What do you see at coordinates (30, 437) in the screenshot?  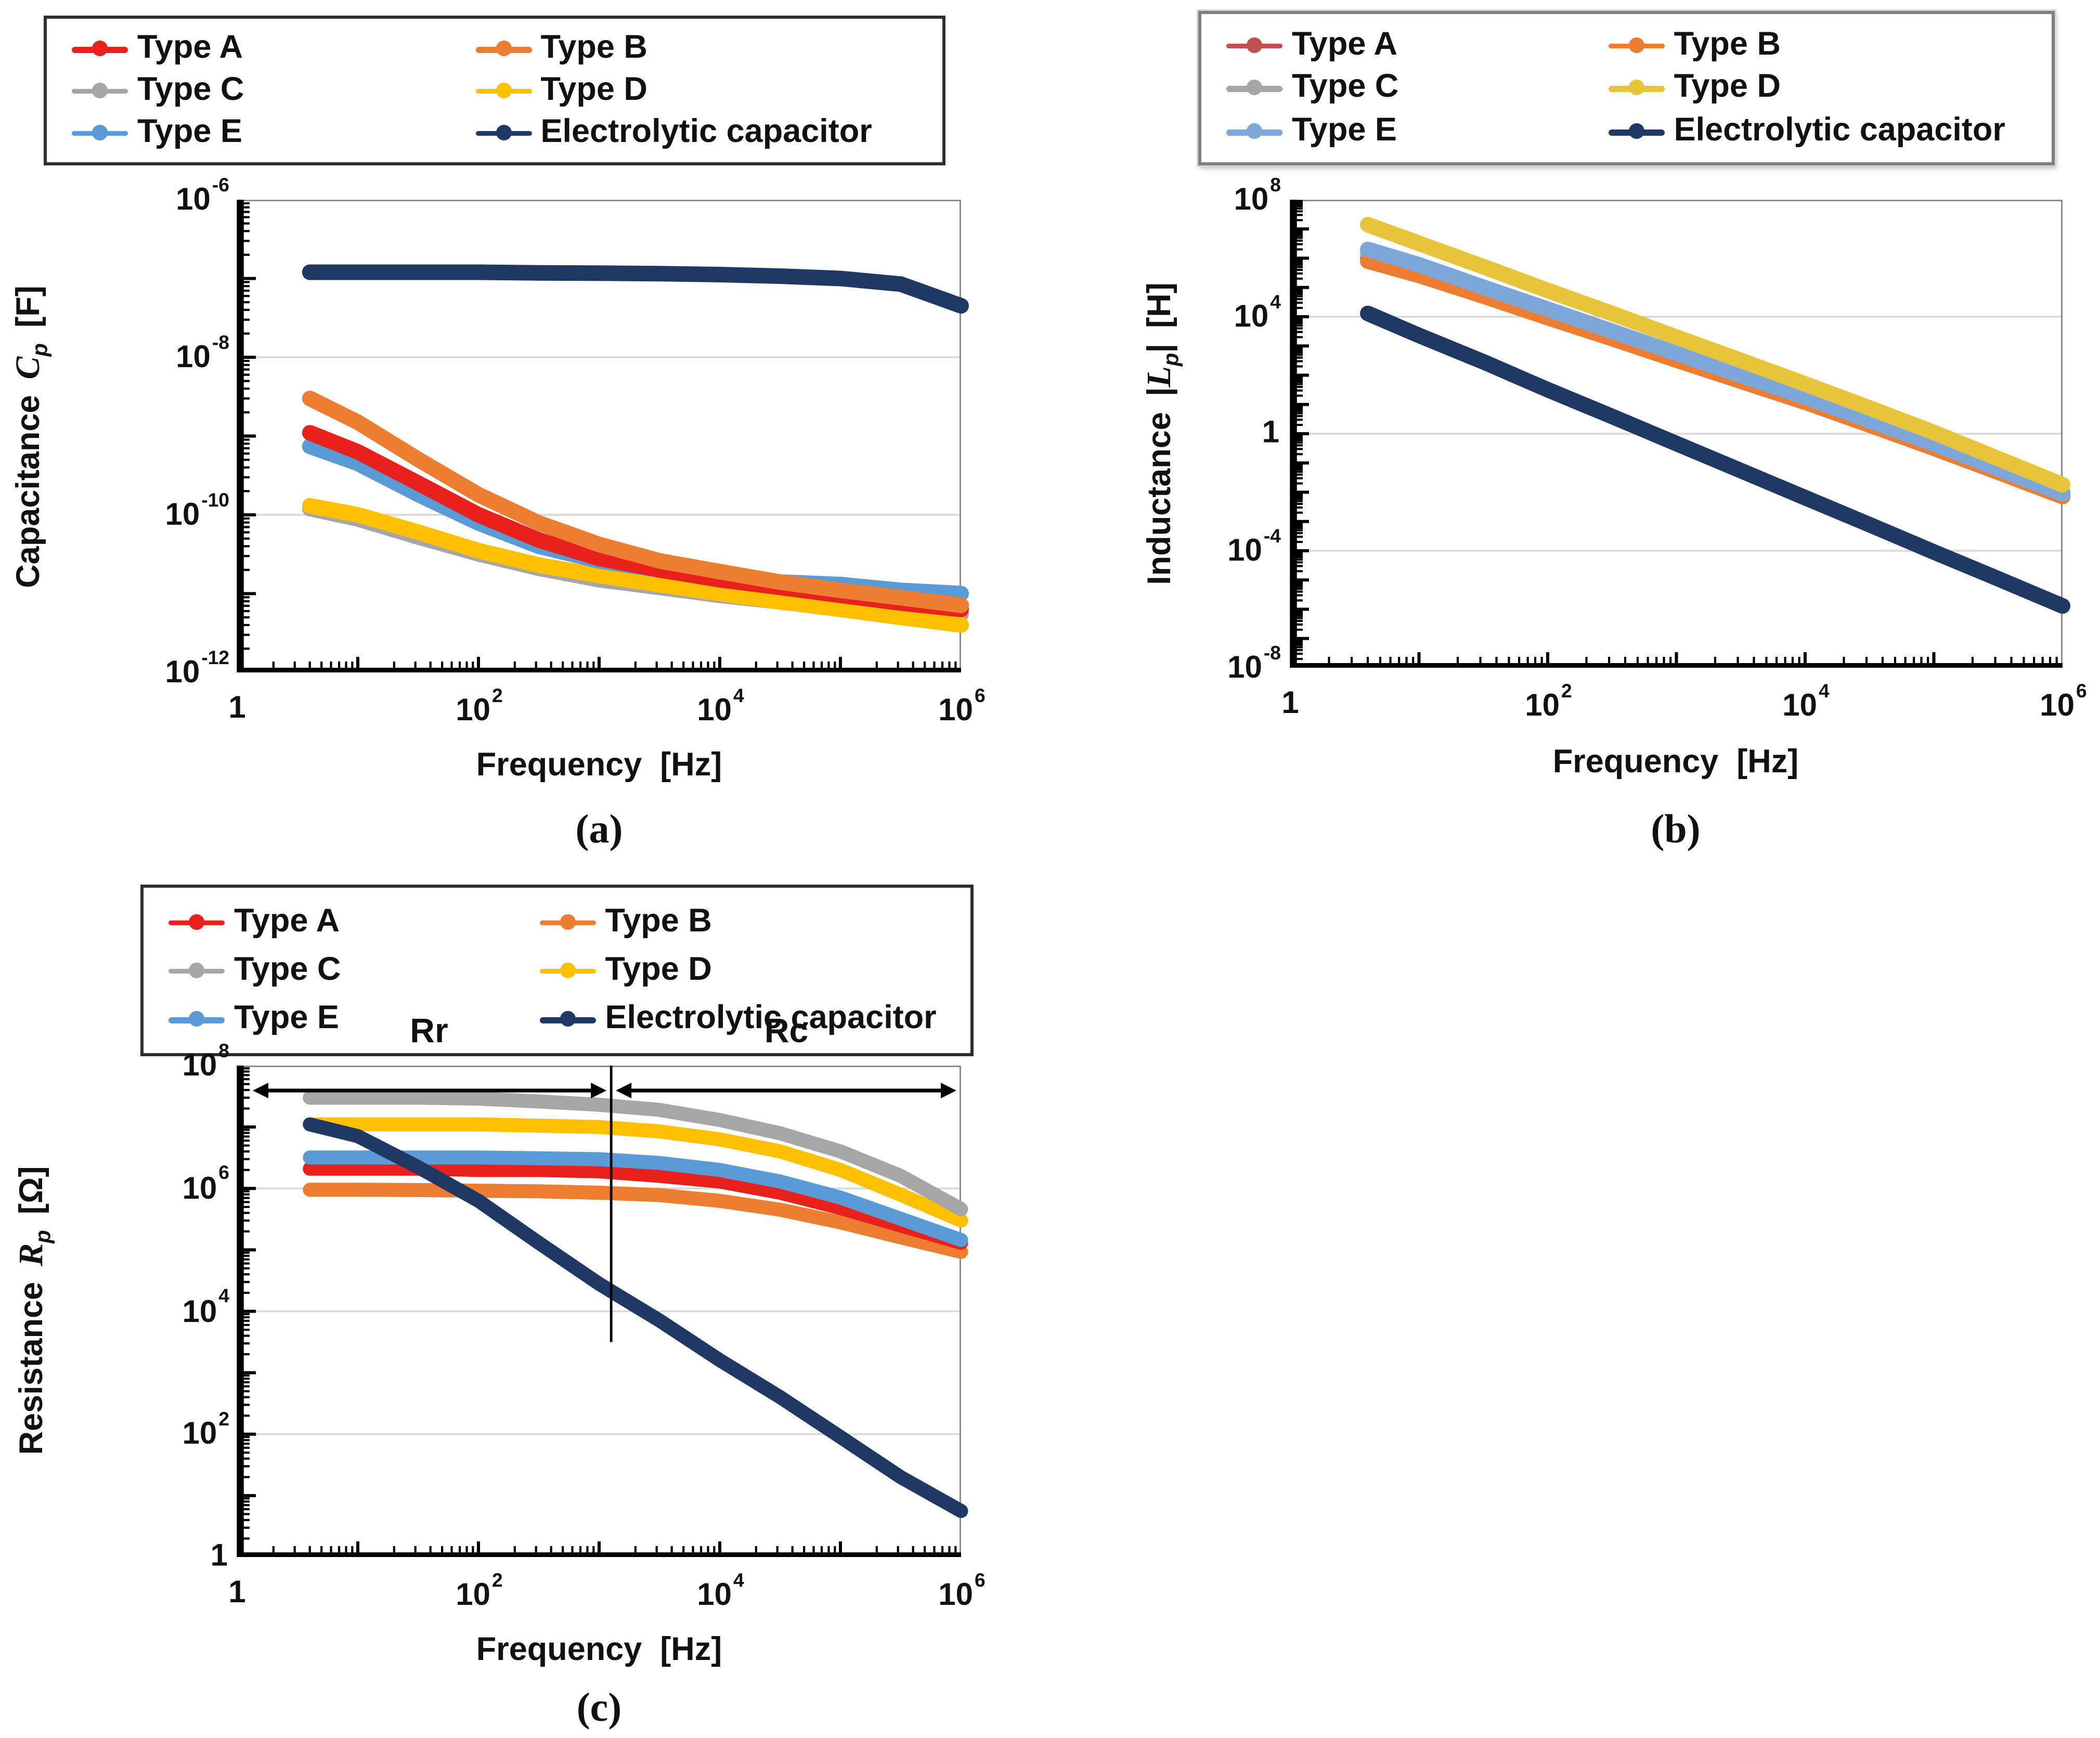 I see `y-axis-title: CapacitanceCp[F]` at bounding box center [30, 437].